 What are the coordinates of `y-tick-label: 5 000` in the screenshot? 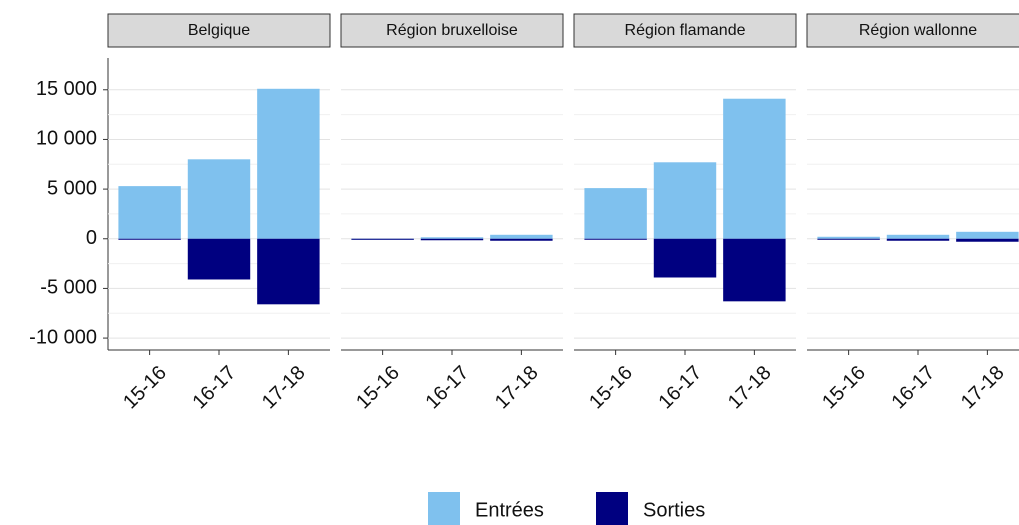 It's located at (72, 188).